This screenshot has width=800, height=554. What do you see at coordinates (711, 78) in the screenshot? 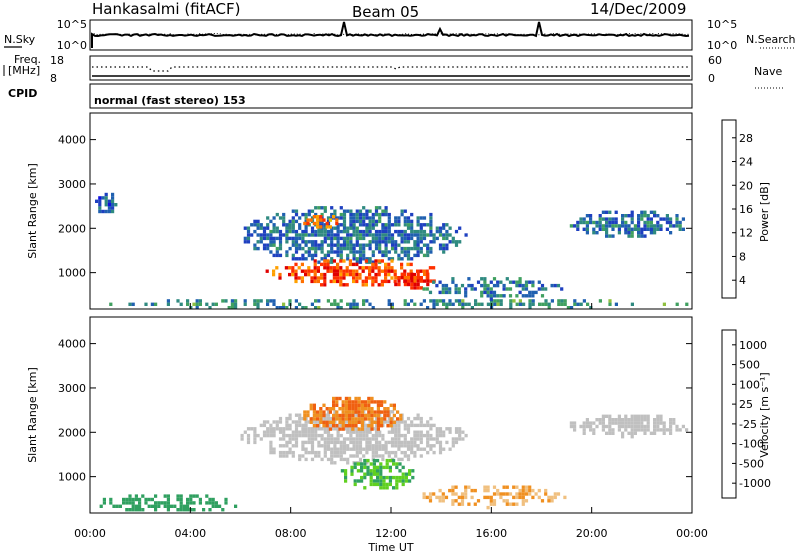
I see `nave-tick-bottom: 0` at bounding box center [711, 78].